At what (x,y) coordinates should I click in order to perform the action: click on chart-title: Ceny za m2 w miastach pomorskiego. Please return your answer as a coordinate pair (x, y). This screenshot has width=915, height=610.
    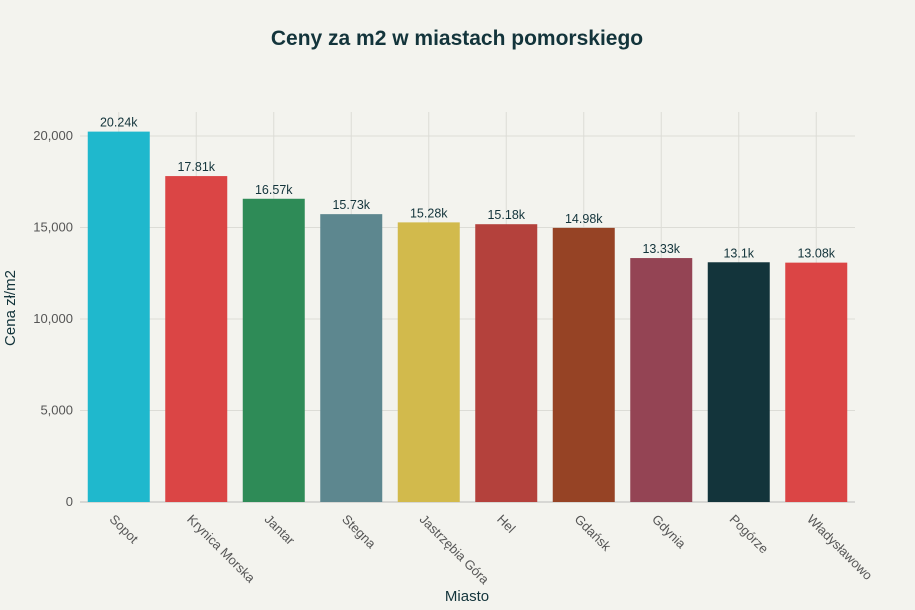
    Looking at the image, I should click on (457, 38).